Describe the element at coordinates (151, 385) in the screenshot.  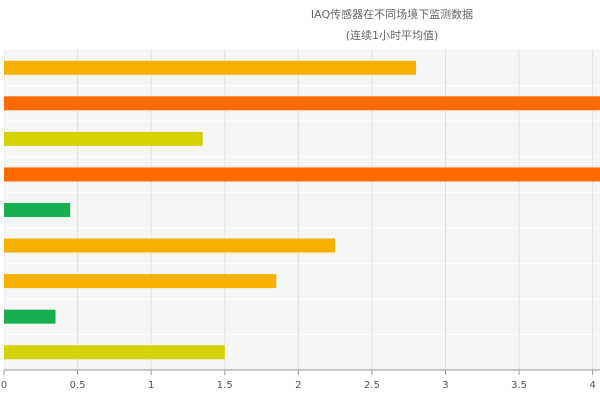
I see `x-tick-label: 1` at that location.